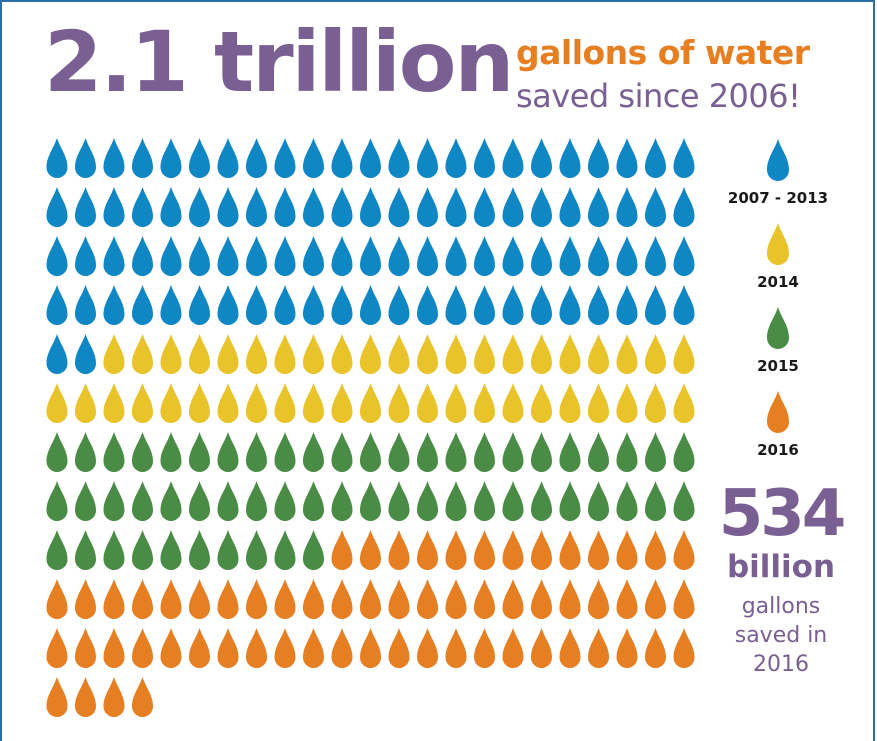 This screenshot has height=741, width=877. What do you see at coordinates (778, 198) in the screenshot?
I see `legend-label-2007-2013: 2007 - 2013` at bounding box center [778, 198].